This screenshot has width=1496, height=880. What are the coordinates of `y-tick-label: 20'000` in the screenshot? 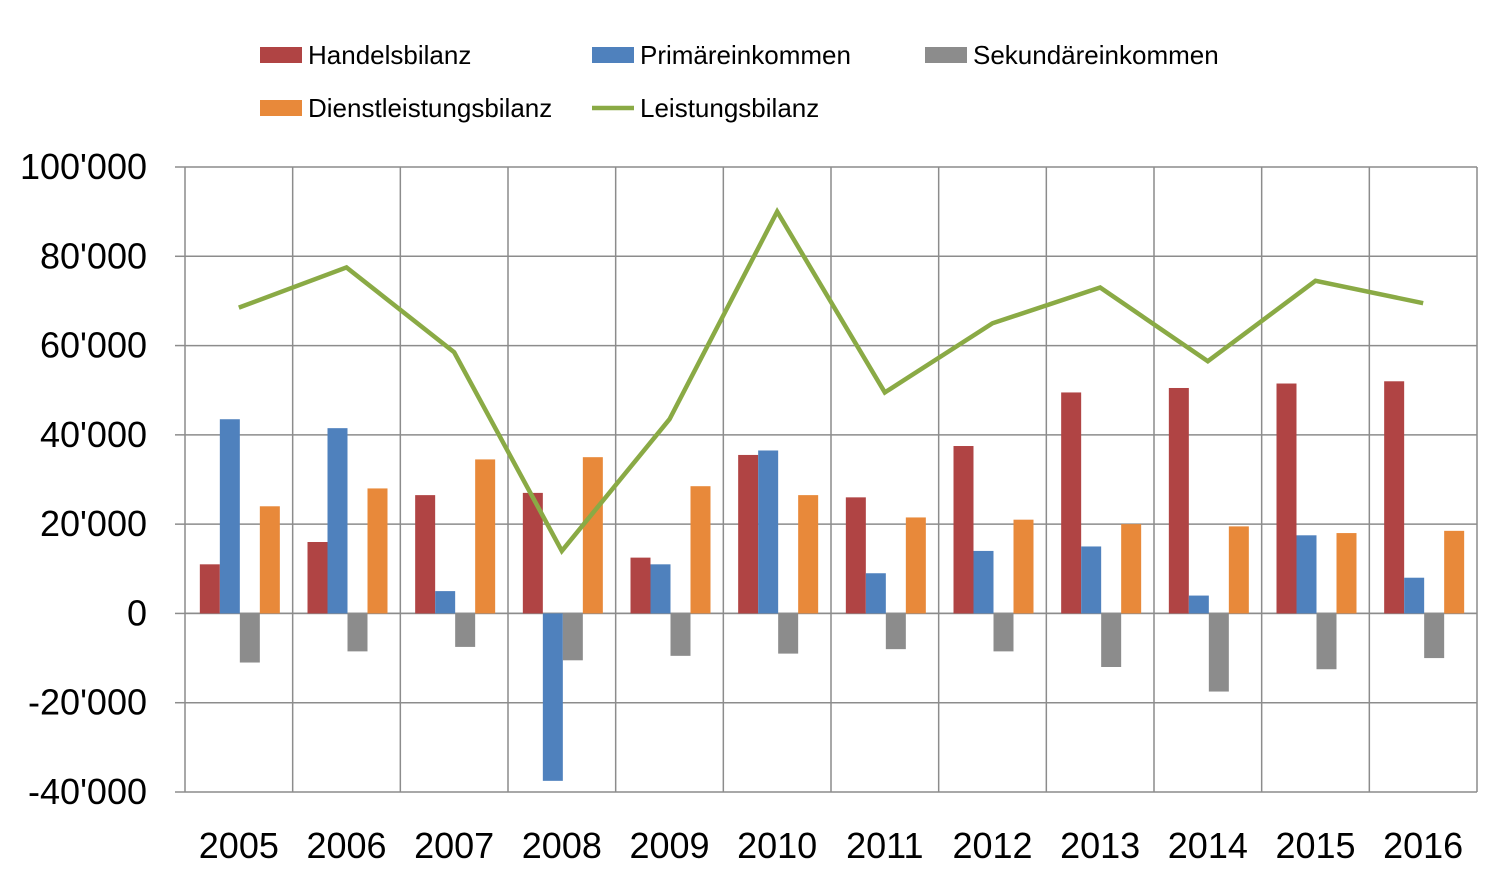 It's located at (93, 523).